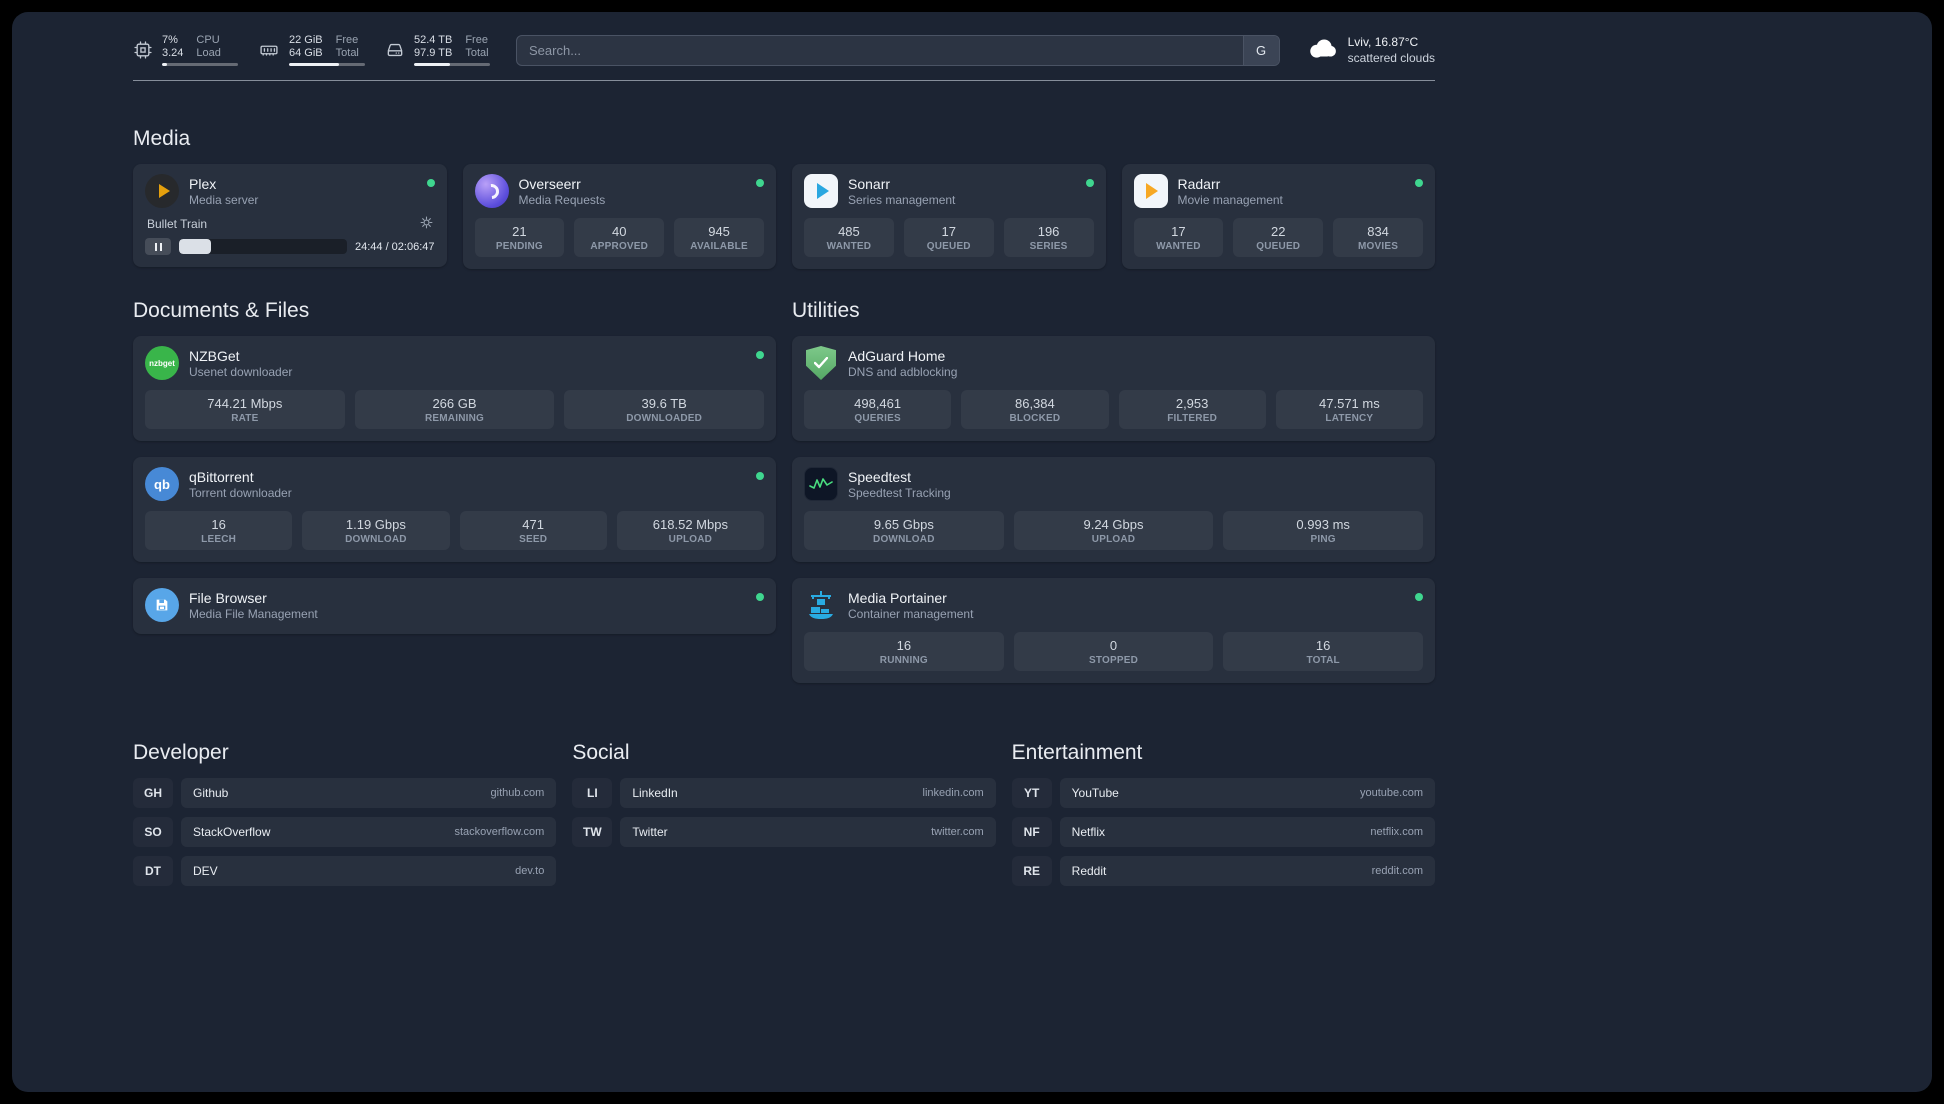 The width and height of the screenshot is (1944, 1104). What do you see at coordinates (426, 224) in the screenshot?
I see `settings-gear-icon` at bounding box center [426, 224].